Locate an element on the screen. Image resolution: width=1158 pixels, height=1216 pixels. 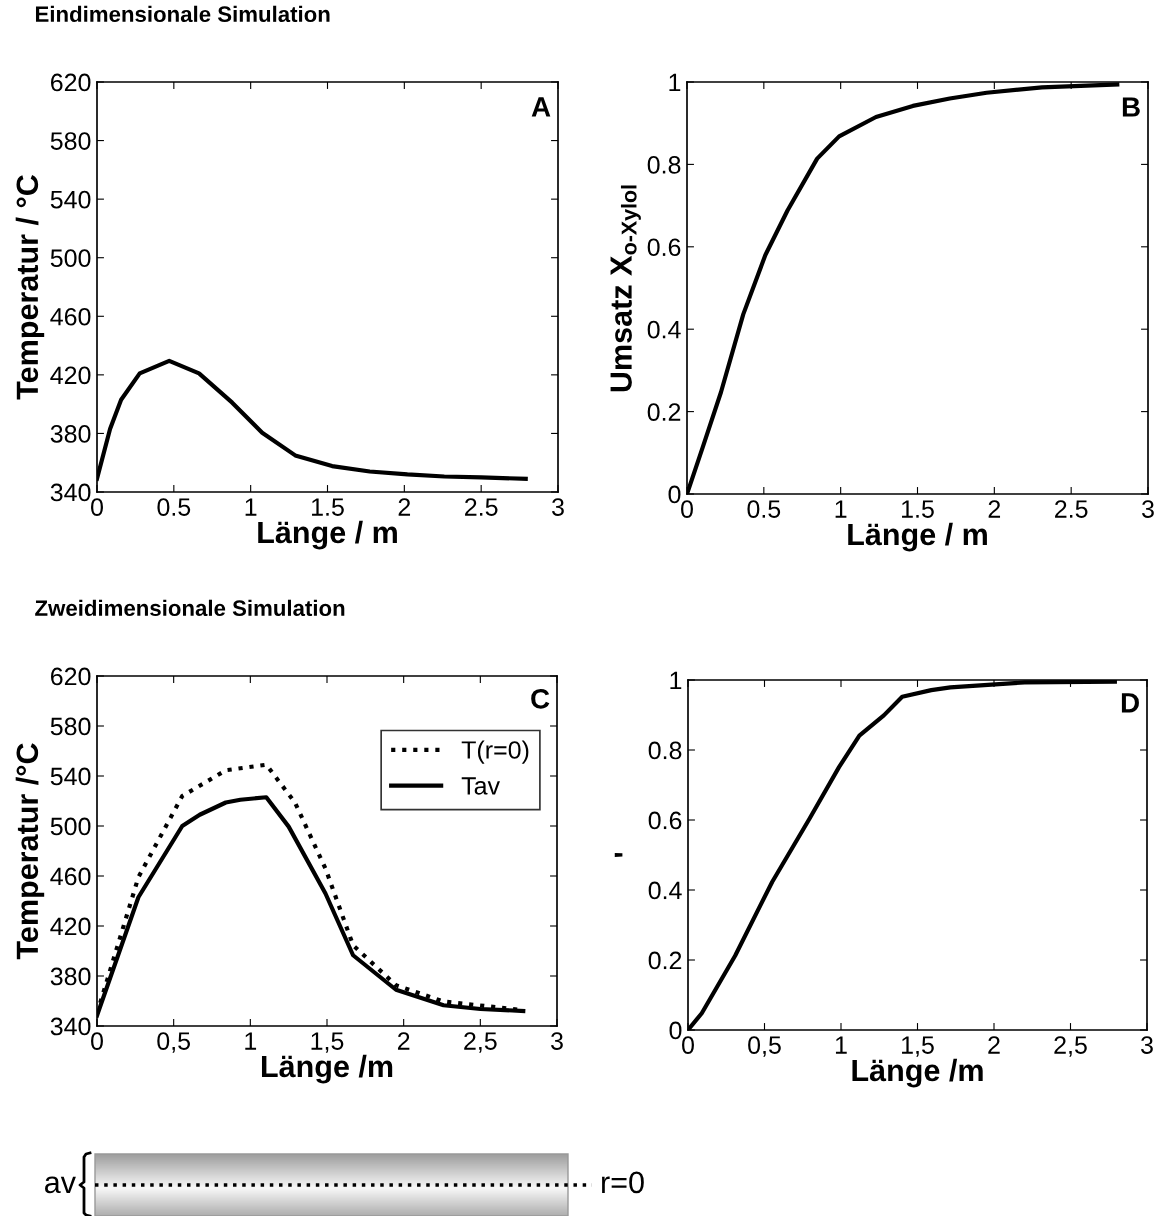
y-axis-title: Umsatz X$_{o-Xylol}$ is located at coordinates (625, 288).